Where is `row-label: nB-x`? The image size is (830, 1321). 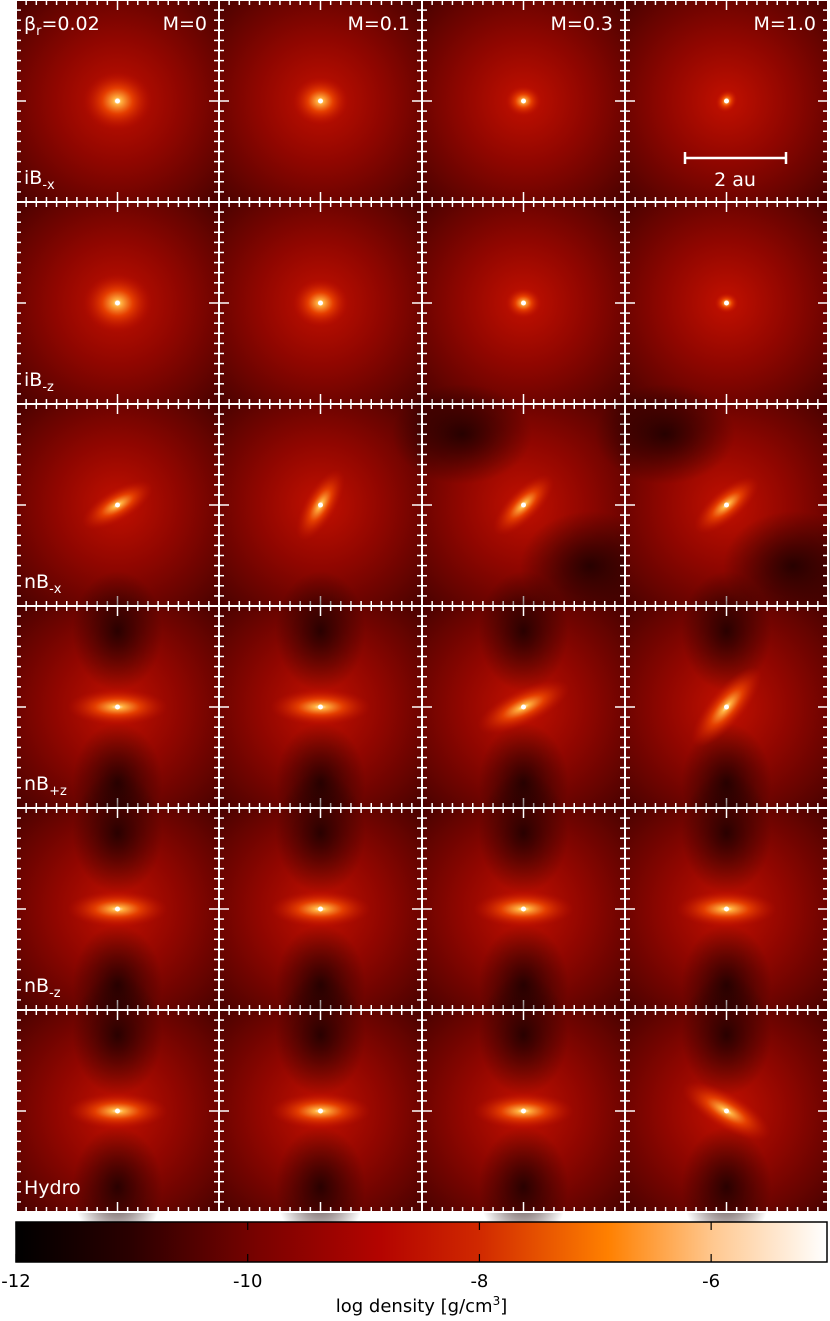
row-label: nB-x is located at coordinates (43, 584).